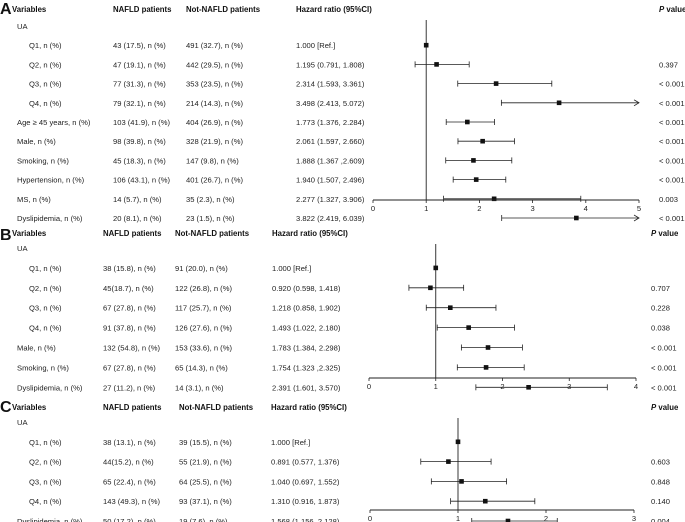  I want to click on hazard-ratio-text: 1.218 (0.858, 1.902), so click(306, 308).